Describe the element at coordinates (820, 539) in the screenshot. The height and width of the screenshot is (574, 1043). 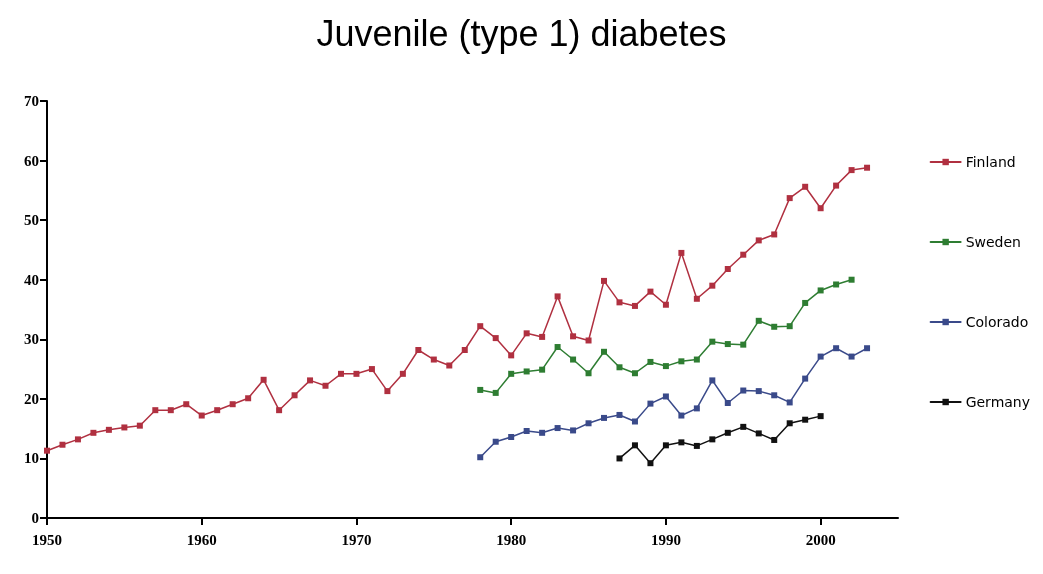
I see `x-tick-label: 2000` at that location.